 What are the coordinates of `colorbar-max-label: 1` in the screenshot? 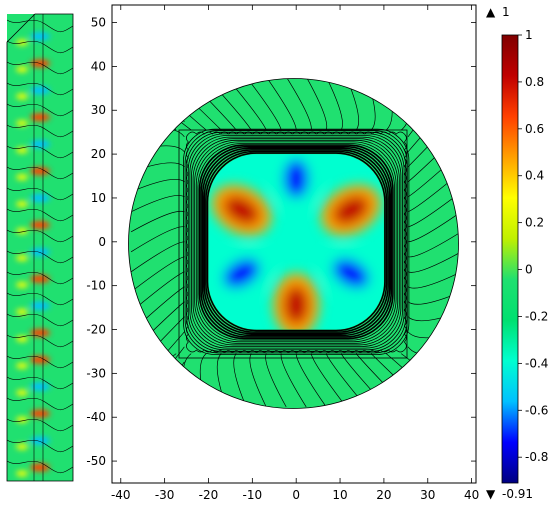 It's located at (506, 12).